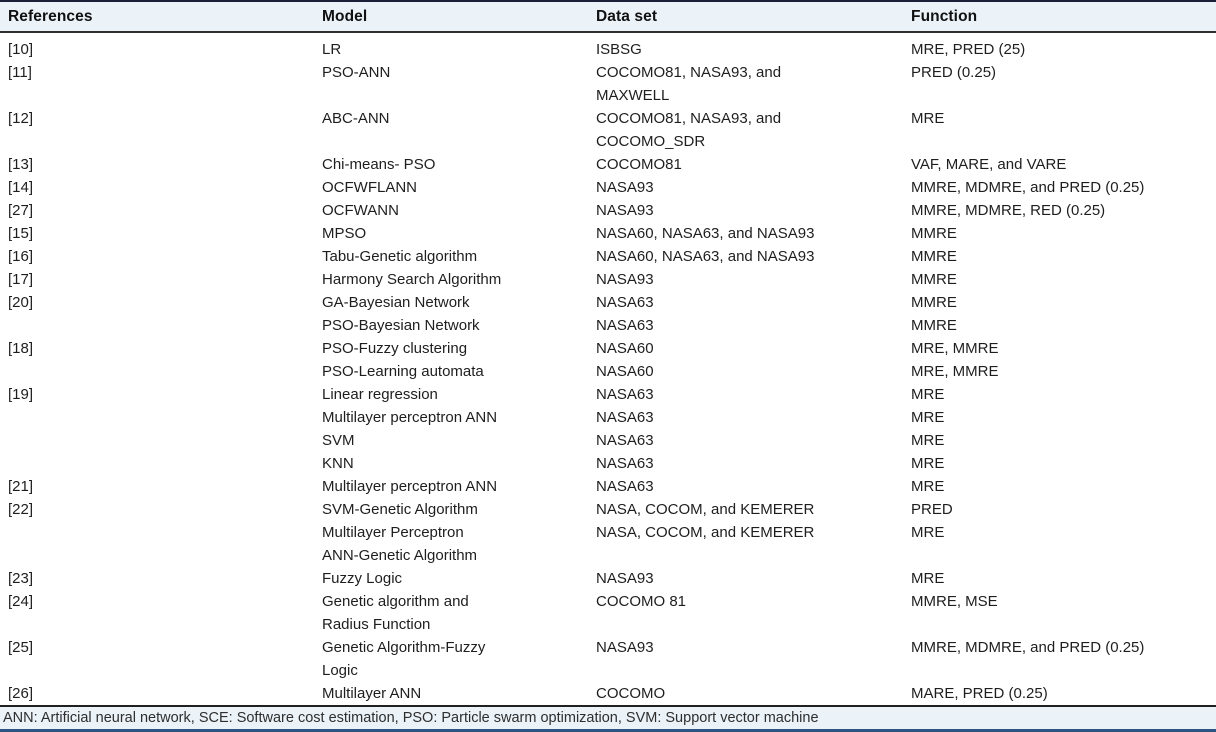 The width and height of the screenshot is (1216, 732). Describe the element at coordinates (21, 647) in the screenshot. I see `reference-cell: [25]` at that location.